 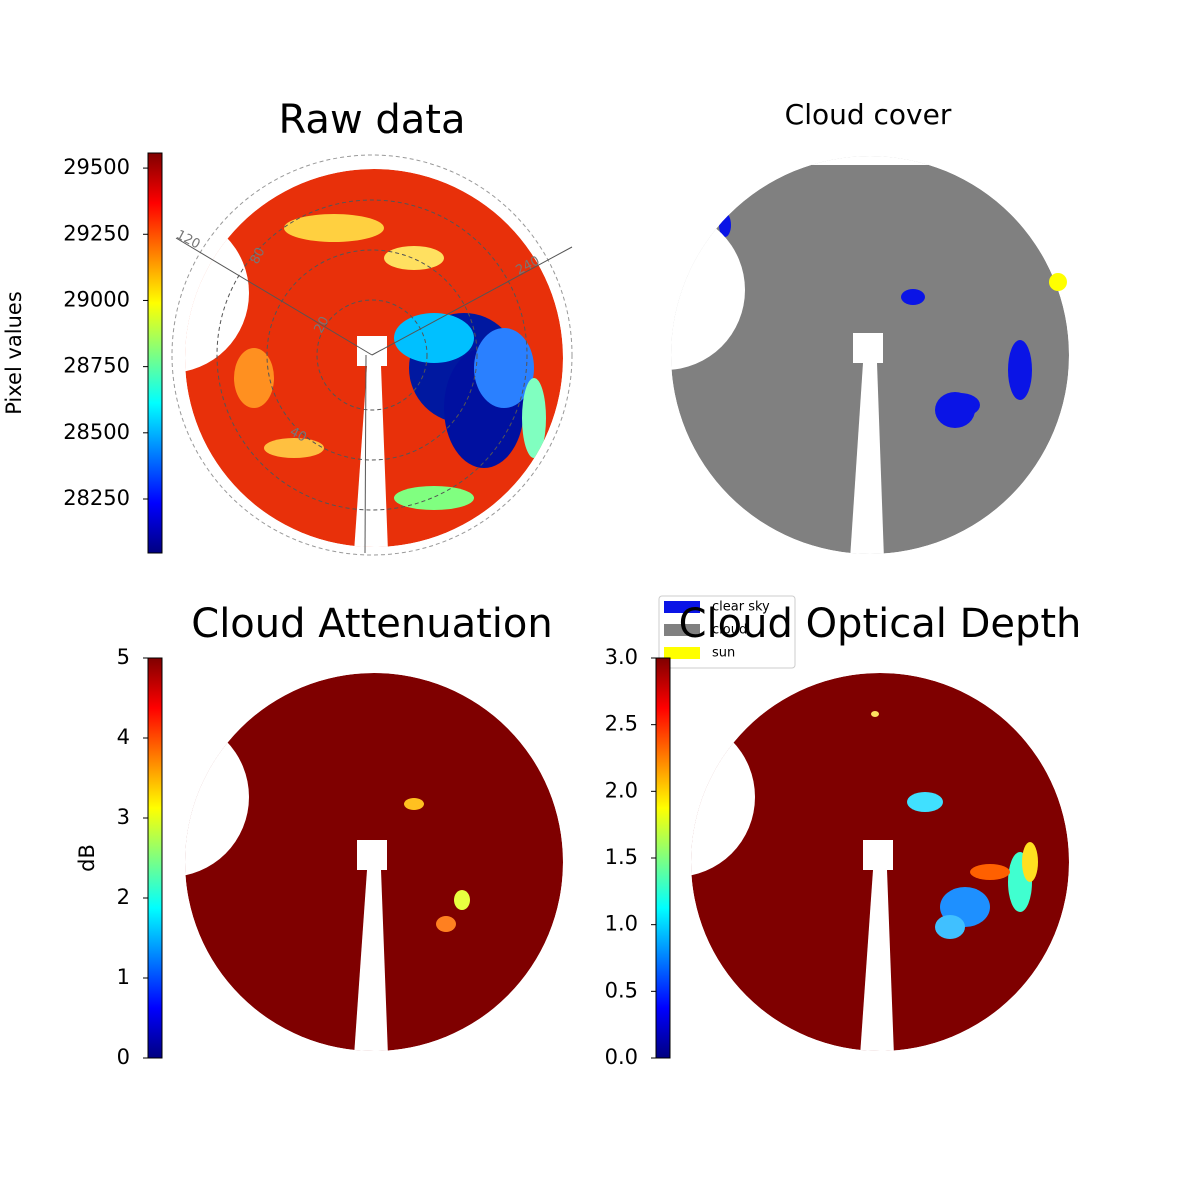 I want to click on colorbar-tick-label: 0.0, so click(x=621, y=1057).